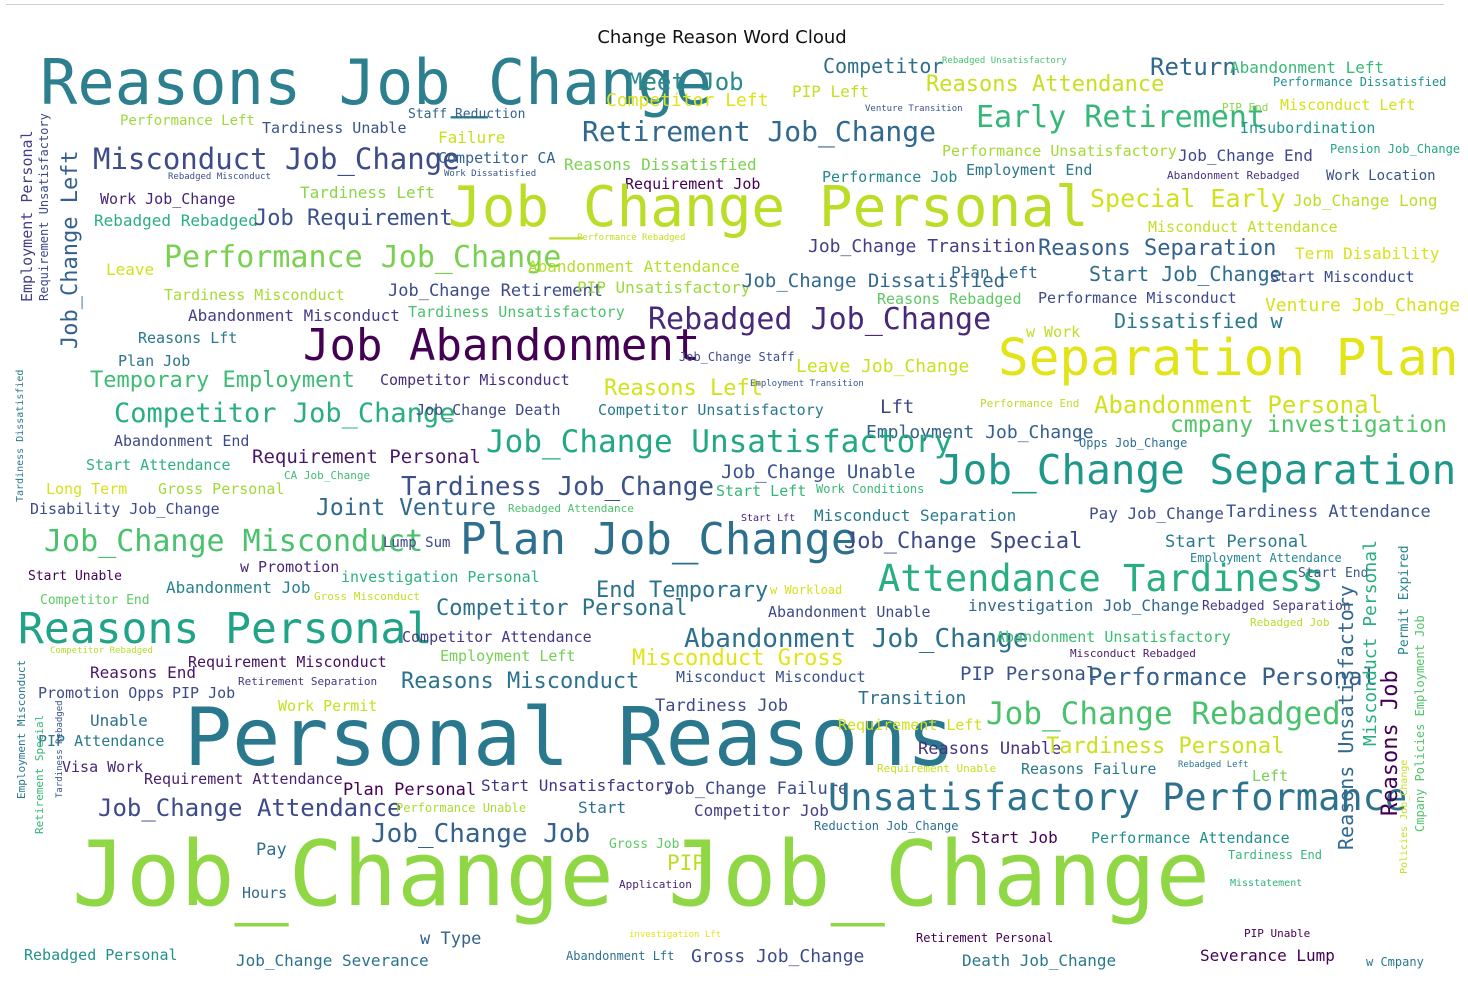 This screenshot has width=1468, height=986. Describe the element at coordinates (1238, 405) in the screenshot. I see `word-abandonment-personal: Abandonment Personal` at that location.